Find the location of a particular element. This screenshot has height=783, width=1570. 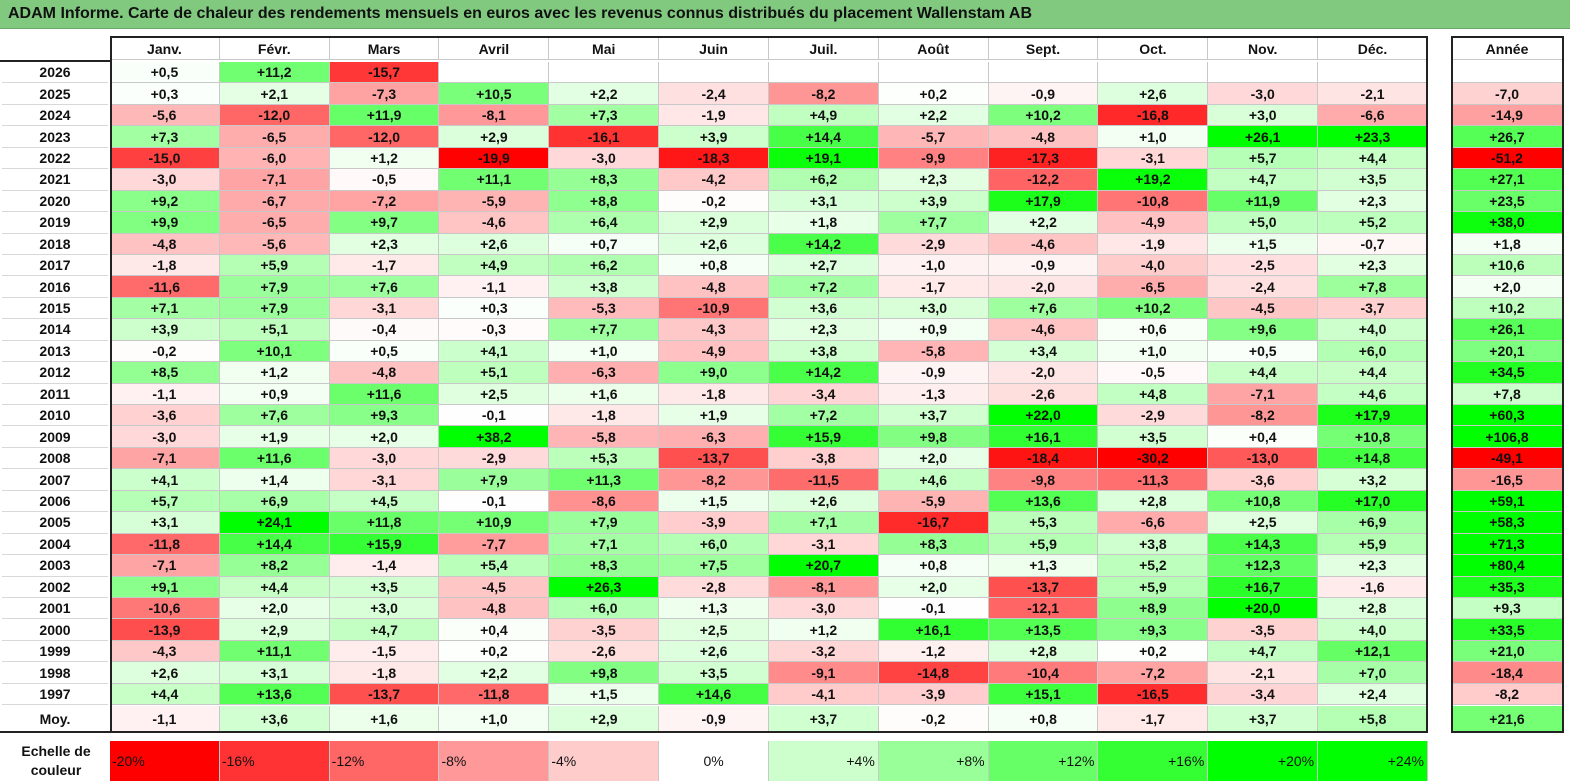

heatmap-cell: +7,8 is located at coordinates (1373, 287).